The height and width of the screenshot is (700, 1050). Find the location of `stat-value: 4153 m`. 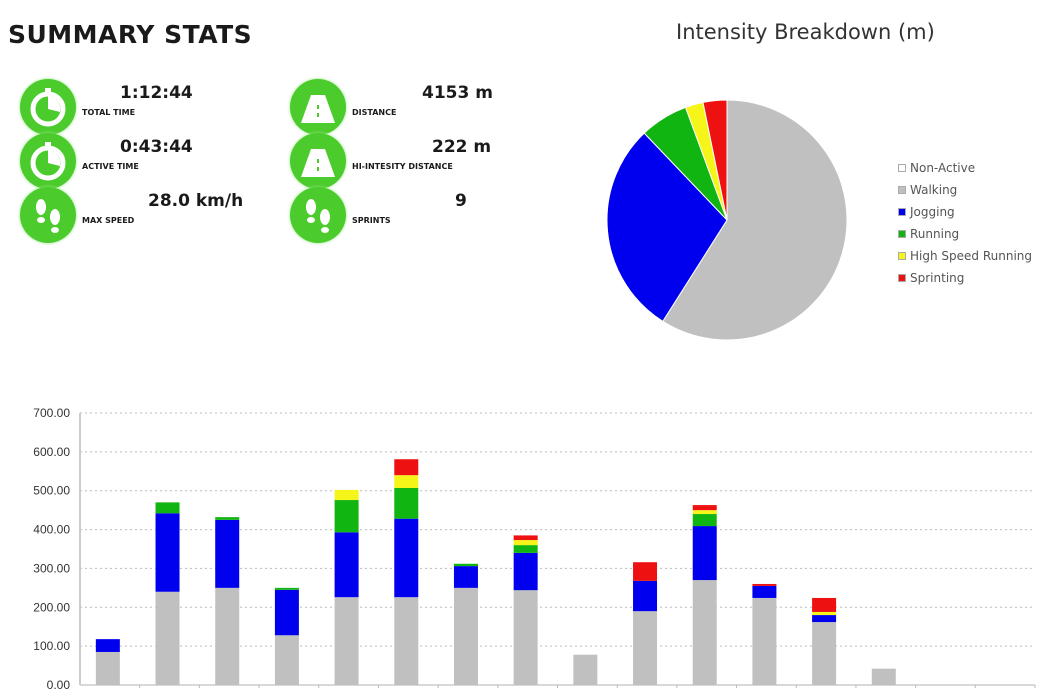

stat-value: 4153 m is located at coordinates (457, 93).